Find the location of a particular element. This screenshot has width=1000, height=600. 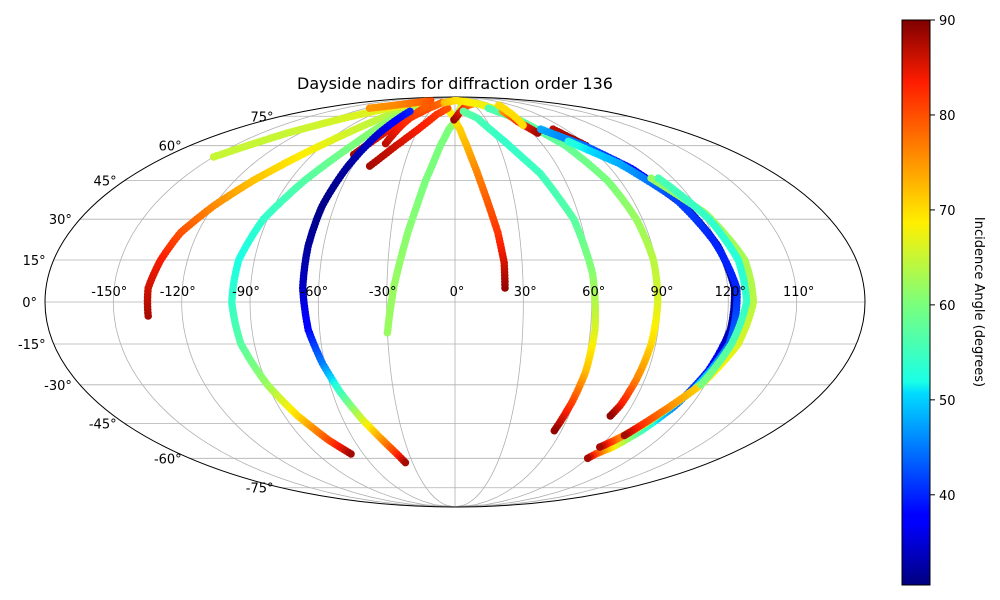

colorbar-tick-label: 70 is located at coordinates (947, 211).